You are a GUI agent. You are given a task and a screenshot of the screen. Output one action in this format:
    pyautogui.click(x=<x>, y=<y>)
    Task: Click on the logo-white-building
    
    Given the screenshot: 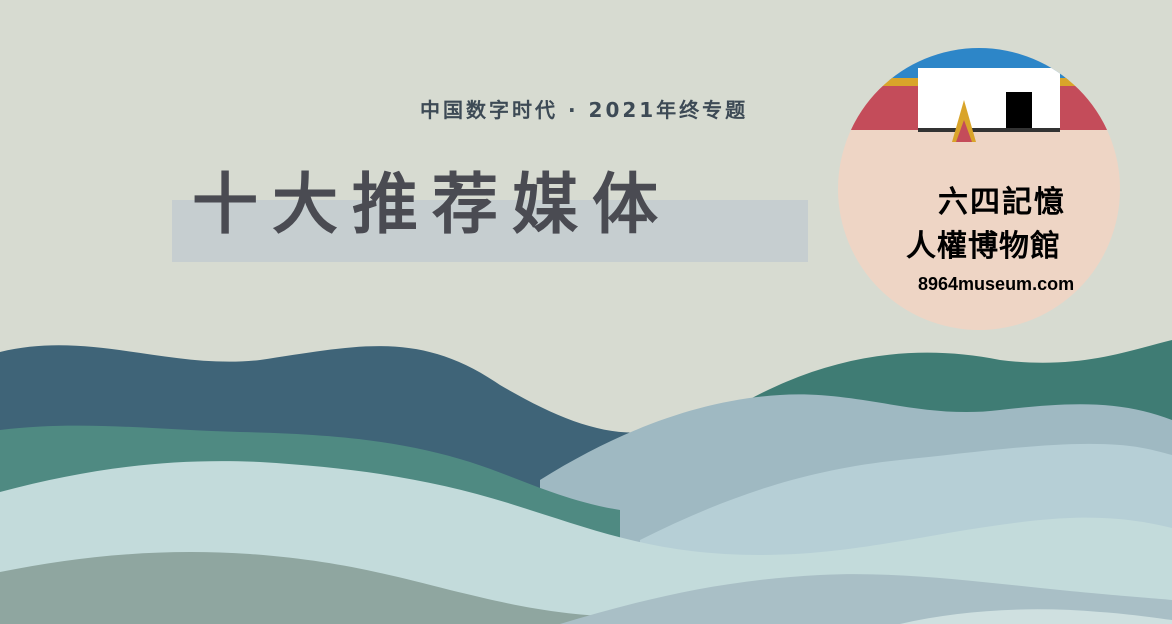 What is the action you would take?
    pyautogui.click(x=989, y=99)
    